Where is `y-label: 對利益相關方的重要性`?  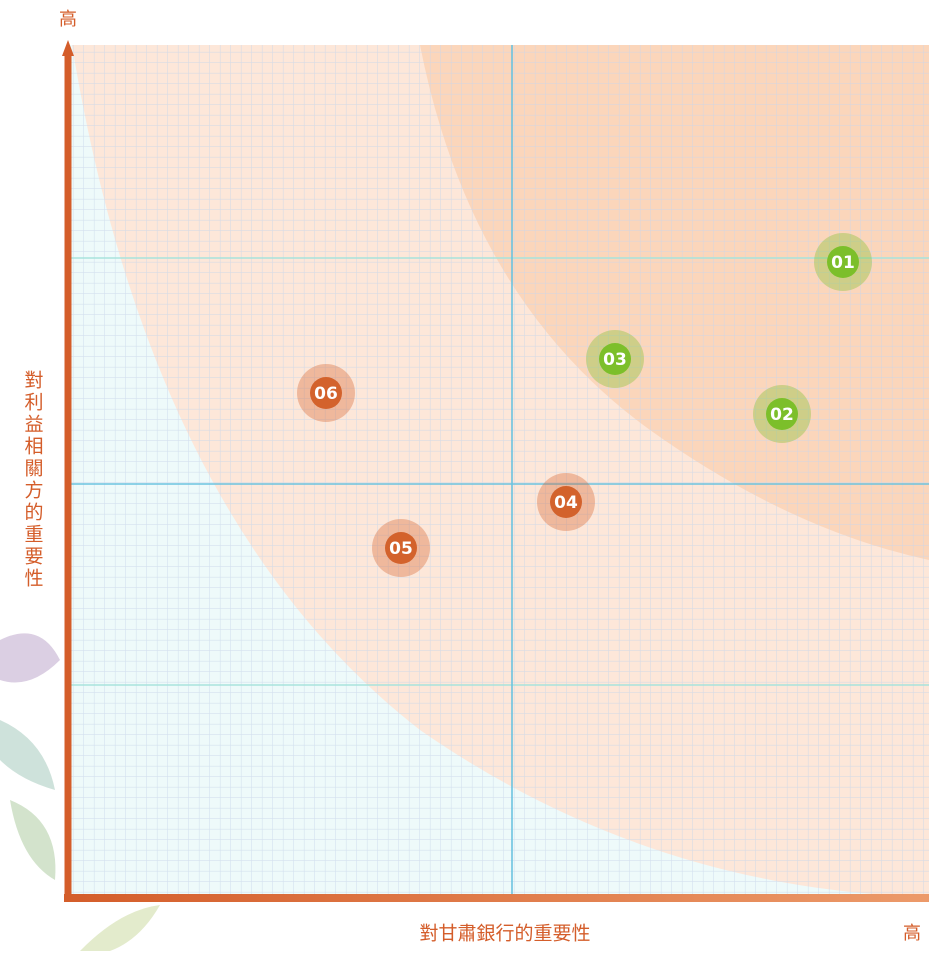
y-label: 對利益相關方的重要性 is located at coordinates (33, 480).